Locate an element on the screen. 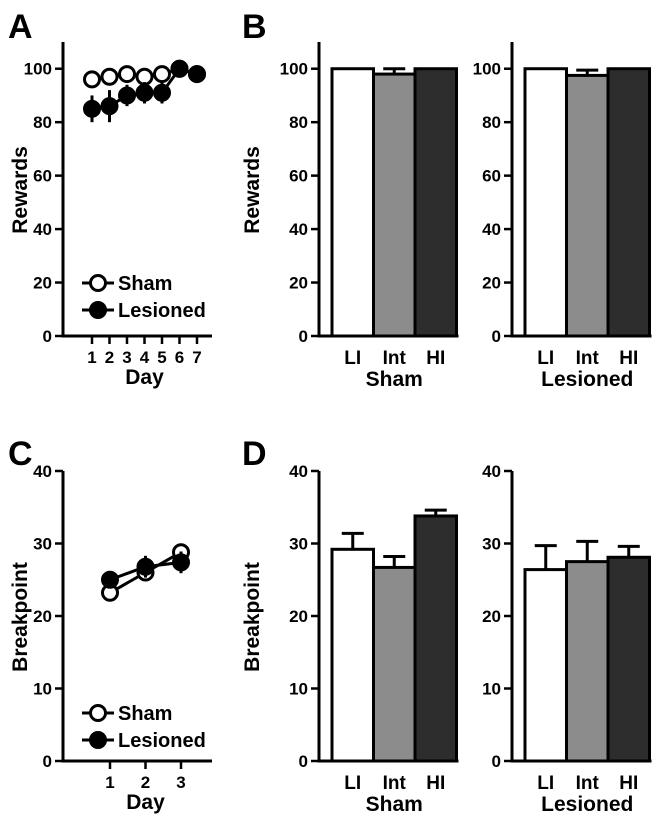 This screenshot has height=828, width=655. panel-a-lesioned-legend-label: Lesioned is located at coordinates (162, 311).